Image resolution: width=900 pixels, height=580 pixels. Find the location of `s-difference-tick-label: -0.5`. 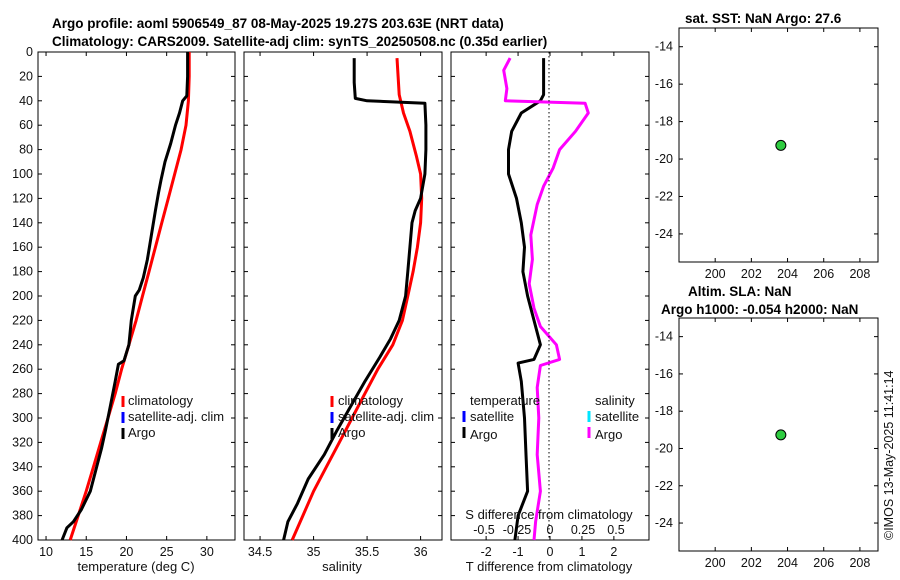

s-difference-tick-label: -0.5 is located at coordinates (484, 530).